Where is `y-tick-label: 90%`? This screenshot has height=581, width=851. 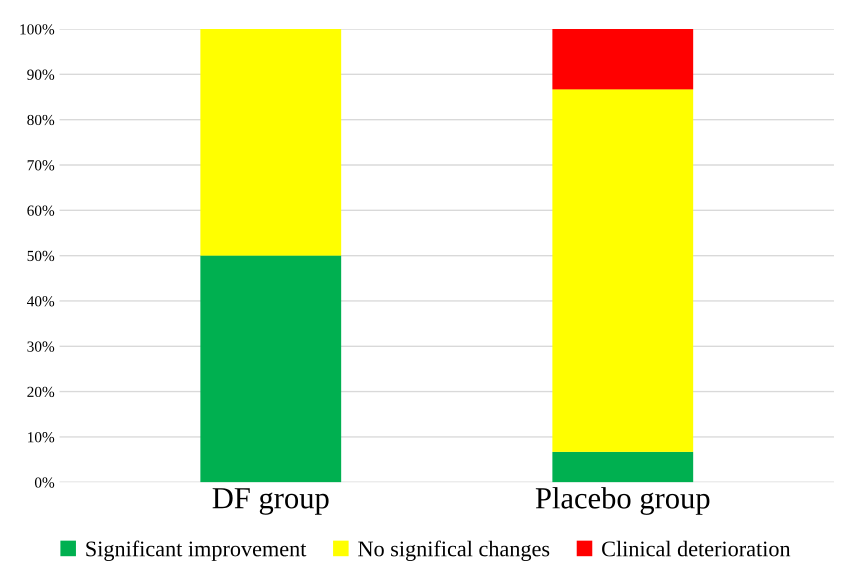 y-tick-label: 90% is located at coordinates (40, 75).